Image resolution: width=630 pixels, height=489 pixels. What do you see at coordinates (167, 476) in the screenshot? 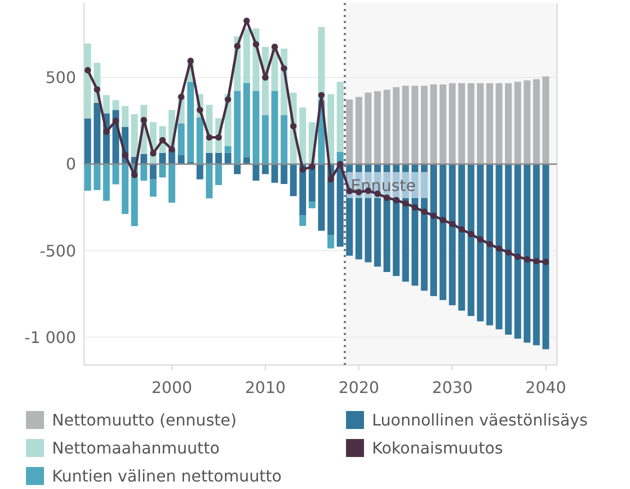
I see `legend-label: Kuntien välinen nettomuutto` at bounding box center [167, 476].